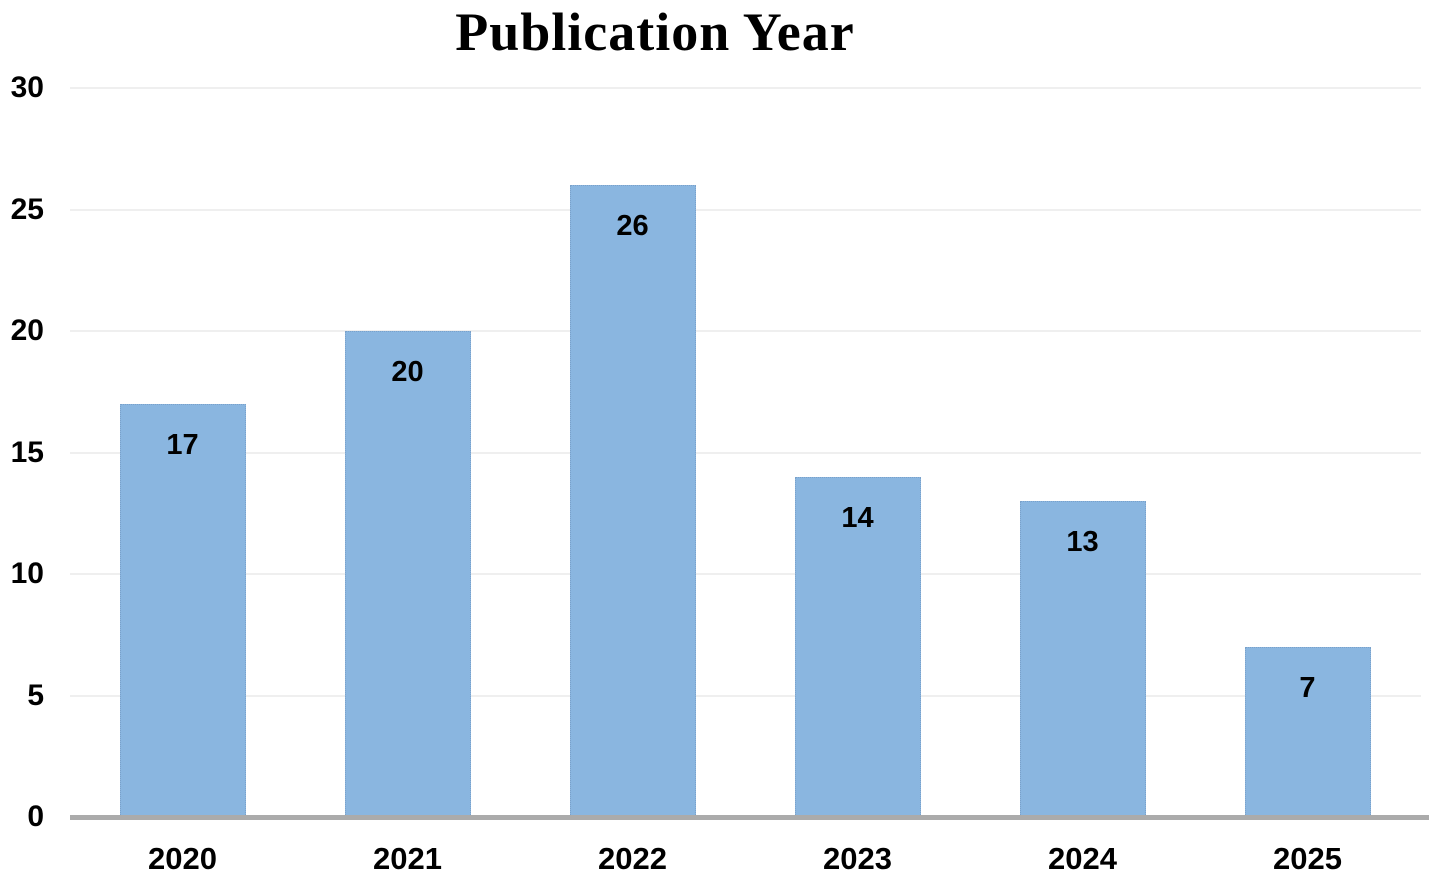 Image resolution: width=1429 pixels, height=883 pixels. What do you see at coordinates (1307, 731) in the screenshot?
I see `bar-2025` at bounding box center [1307, 731].